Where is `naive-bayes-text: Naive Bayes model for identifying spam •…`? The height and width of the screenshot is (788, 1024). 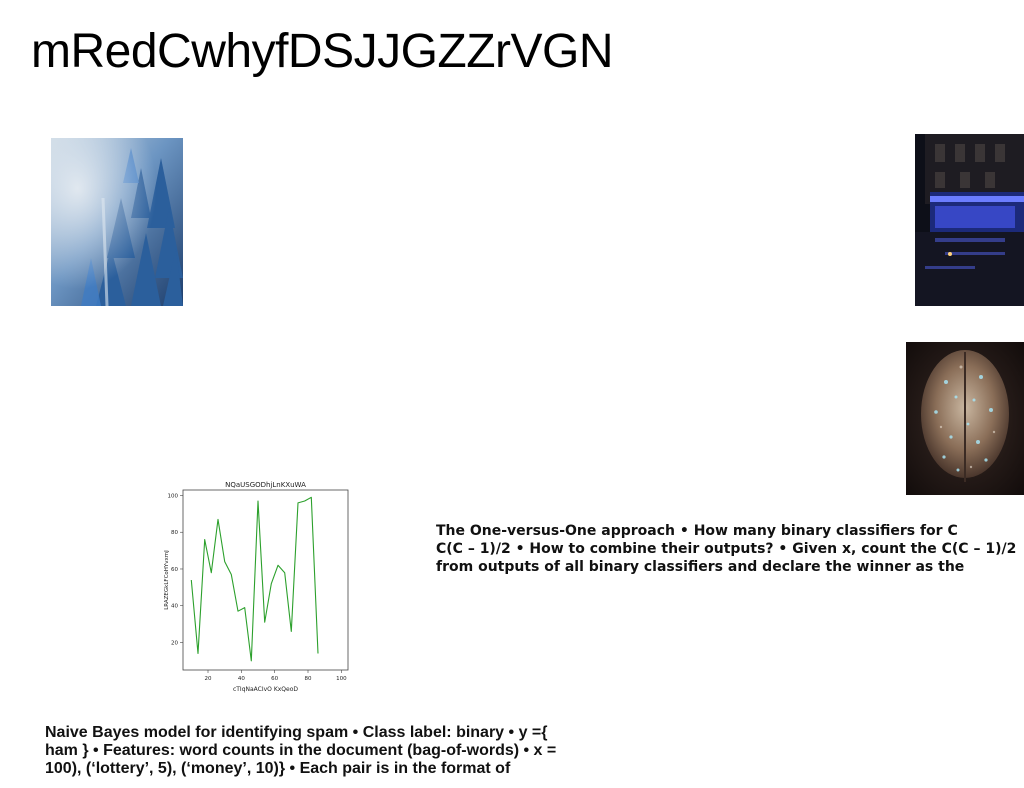 naive-bayes-text: Naive Bayes model for identifying spam •… is located at coordinates (365, 751).